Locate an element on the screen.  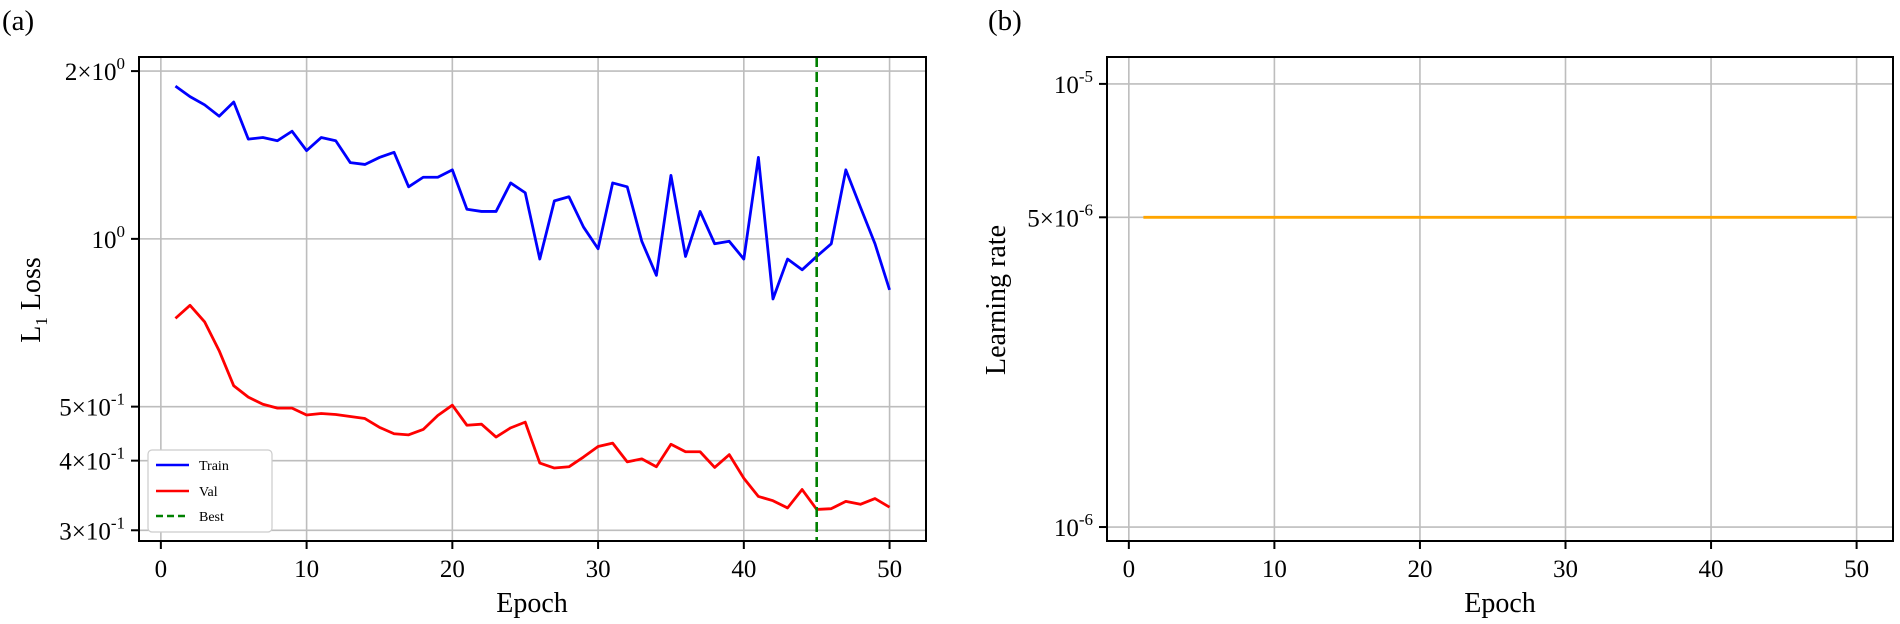
loss-legend: Train Val Best is located at coordinates (210, 491).